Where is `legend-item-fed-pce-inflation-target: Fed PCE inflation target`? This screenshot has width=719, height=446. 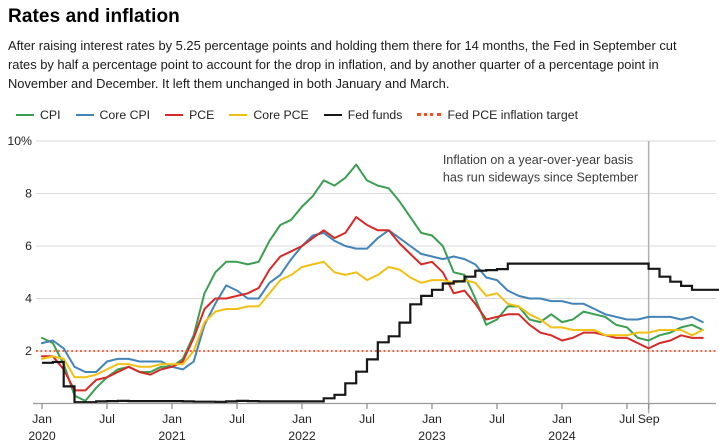 legend-item-fed-pce-inflation-target: Fed PCE inflation target is located at coordinates (497, 115).